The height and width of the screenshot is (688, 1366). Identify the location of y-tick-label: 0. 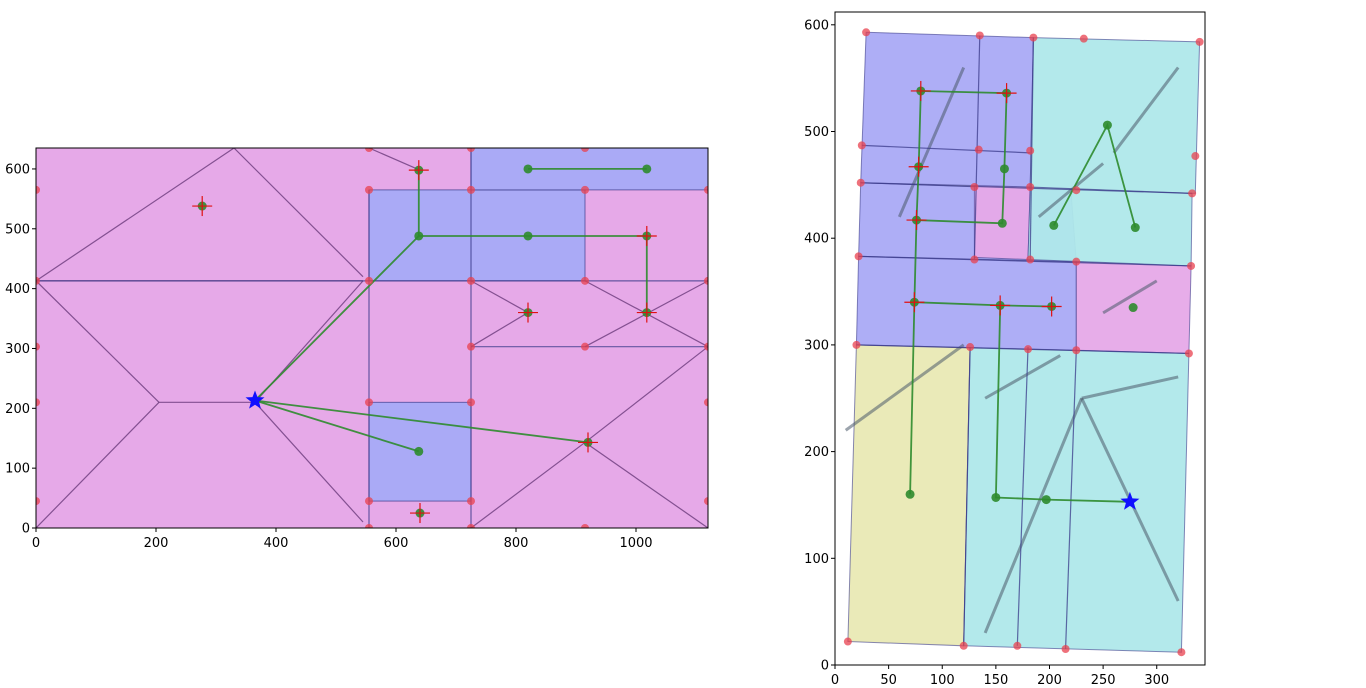
(26, 529).